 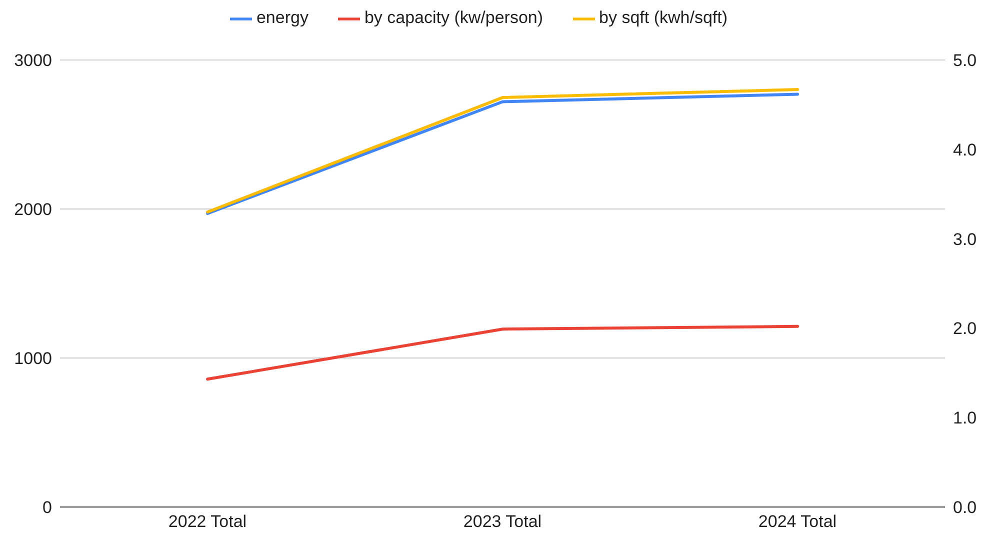 What do you see at coordinates (33, 358) in the screenshot?
I see `y-tick-label: 1000` at bounding box center [33, 358].